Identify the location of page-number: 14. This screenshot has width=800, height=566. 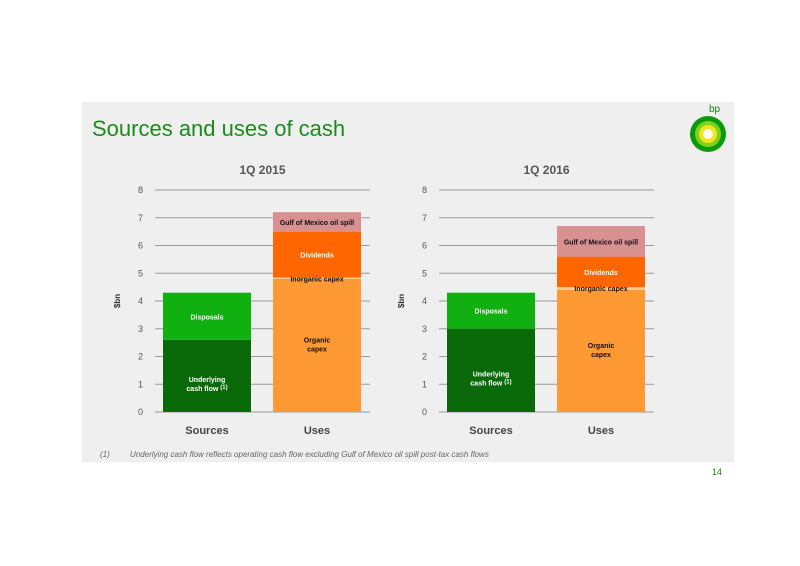
(717, 472).